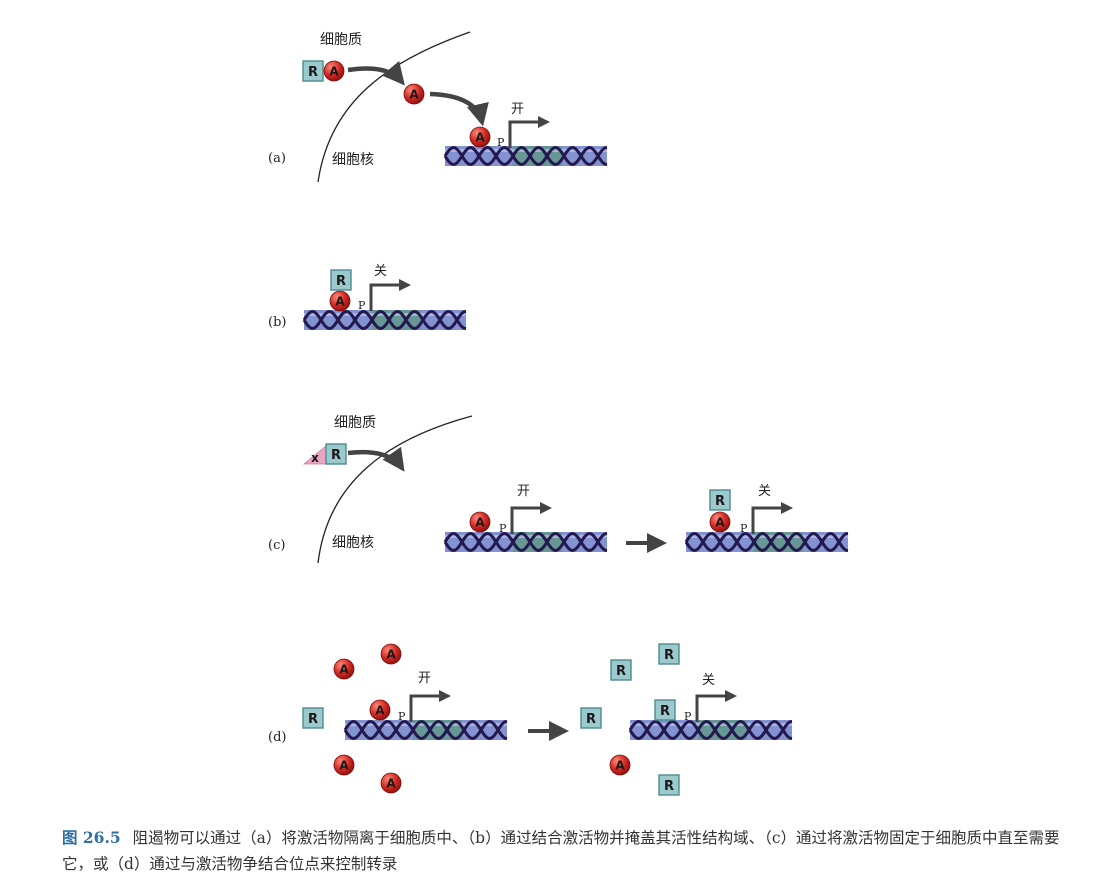 Image resolution: width=1114 pixels, height=883 pixels. What do you see at coordinates (341, 40) in the screenshot?
I see `panel-a-cytoplasm-label: 细胞质` at bounding box center [341, 40].